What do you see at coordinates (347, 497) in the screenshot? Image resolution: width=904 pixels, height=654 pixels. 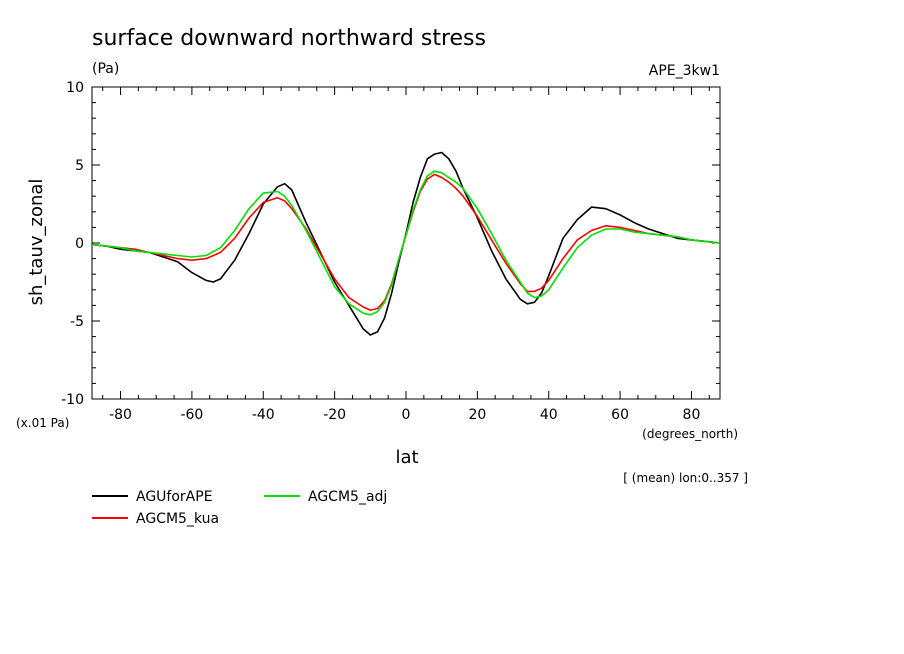 I see `legend-label: AGCM5_adj` at bounding box center [347, 497].